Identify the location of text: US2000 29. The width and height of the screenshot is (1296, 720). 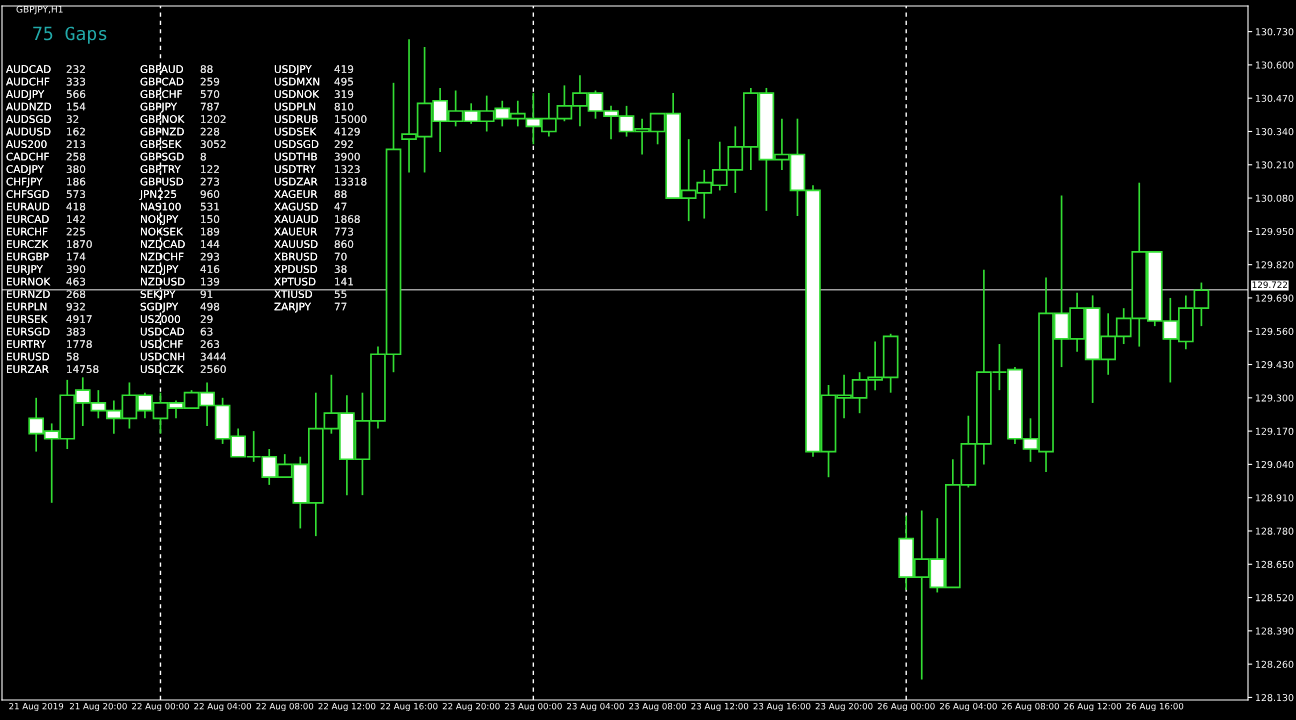
(176, 319).